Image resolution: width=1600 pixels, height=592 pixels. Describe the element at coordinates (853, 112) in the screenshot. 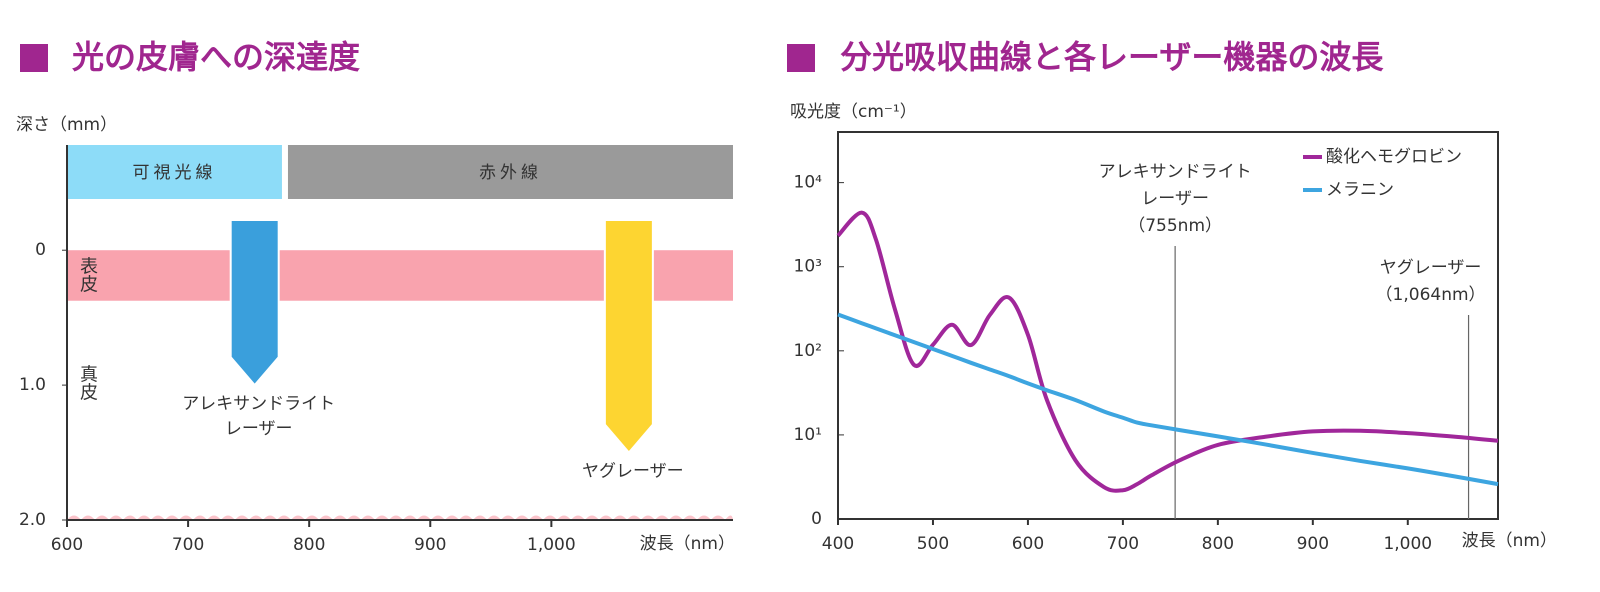

I see `y-axis-label: 吸光度（cm⁻¹）` at that location.